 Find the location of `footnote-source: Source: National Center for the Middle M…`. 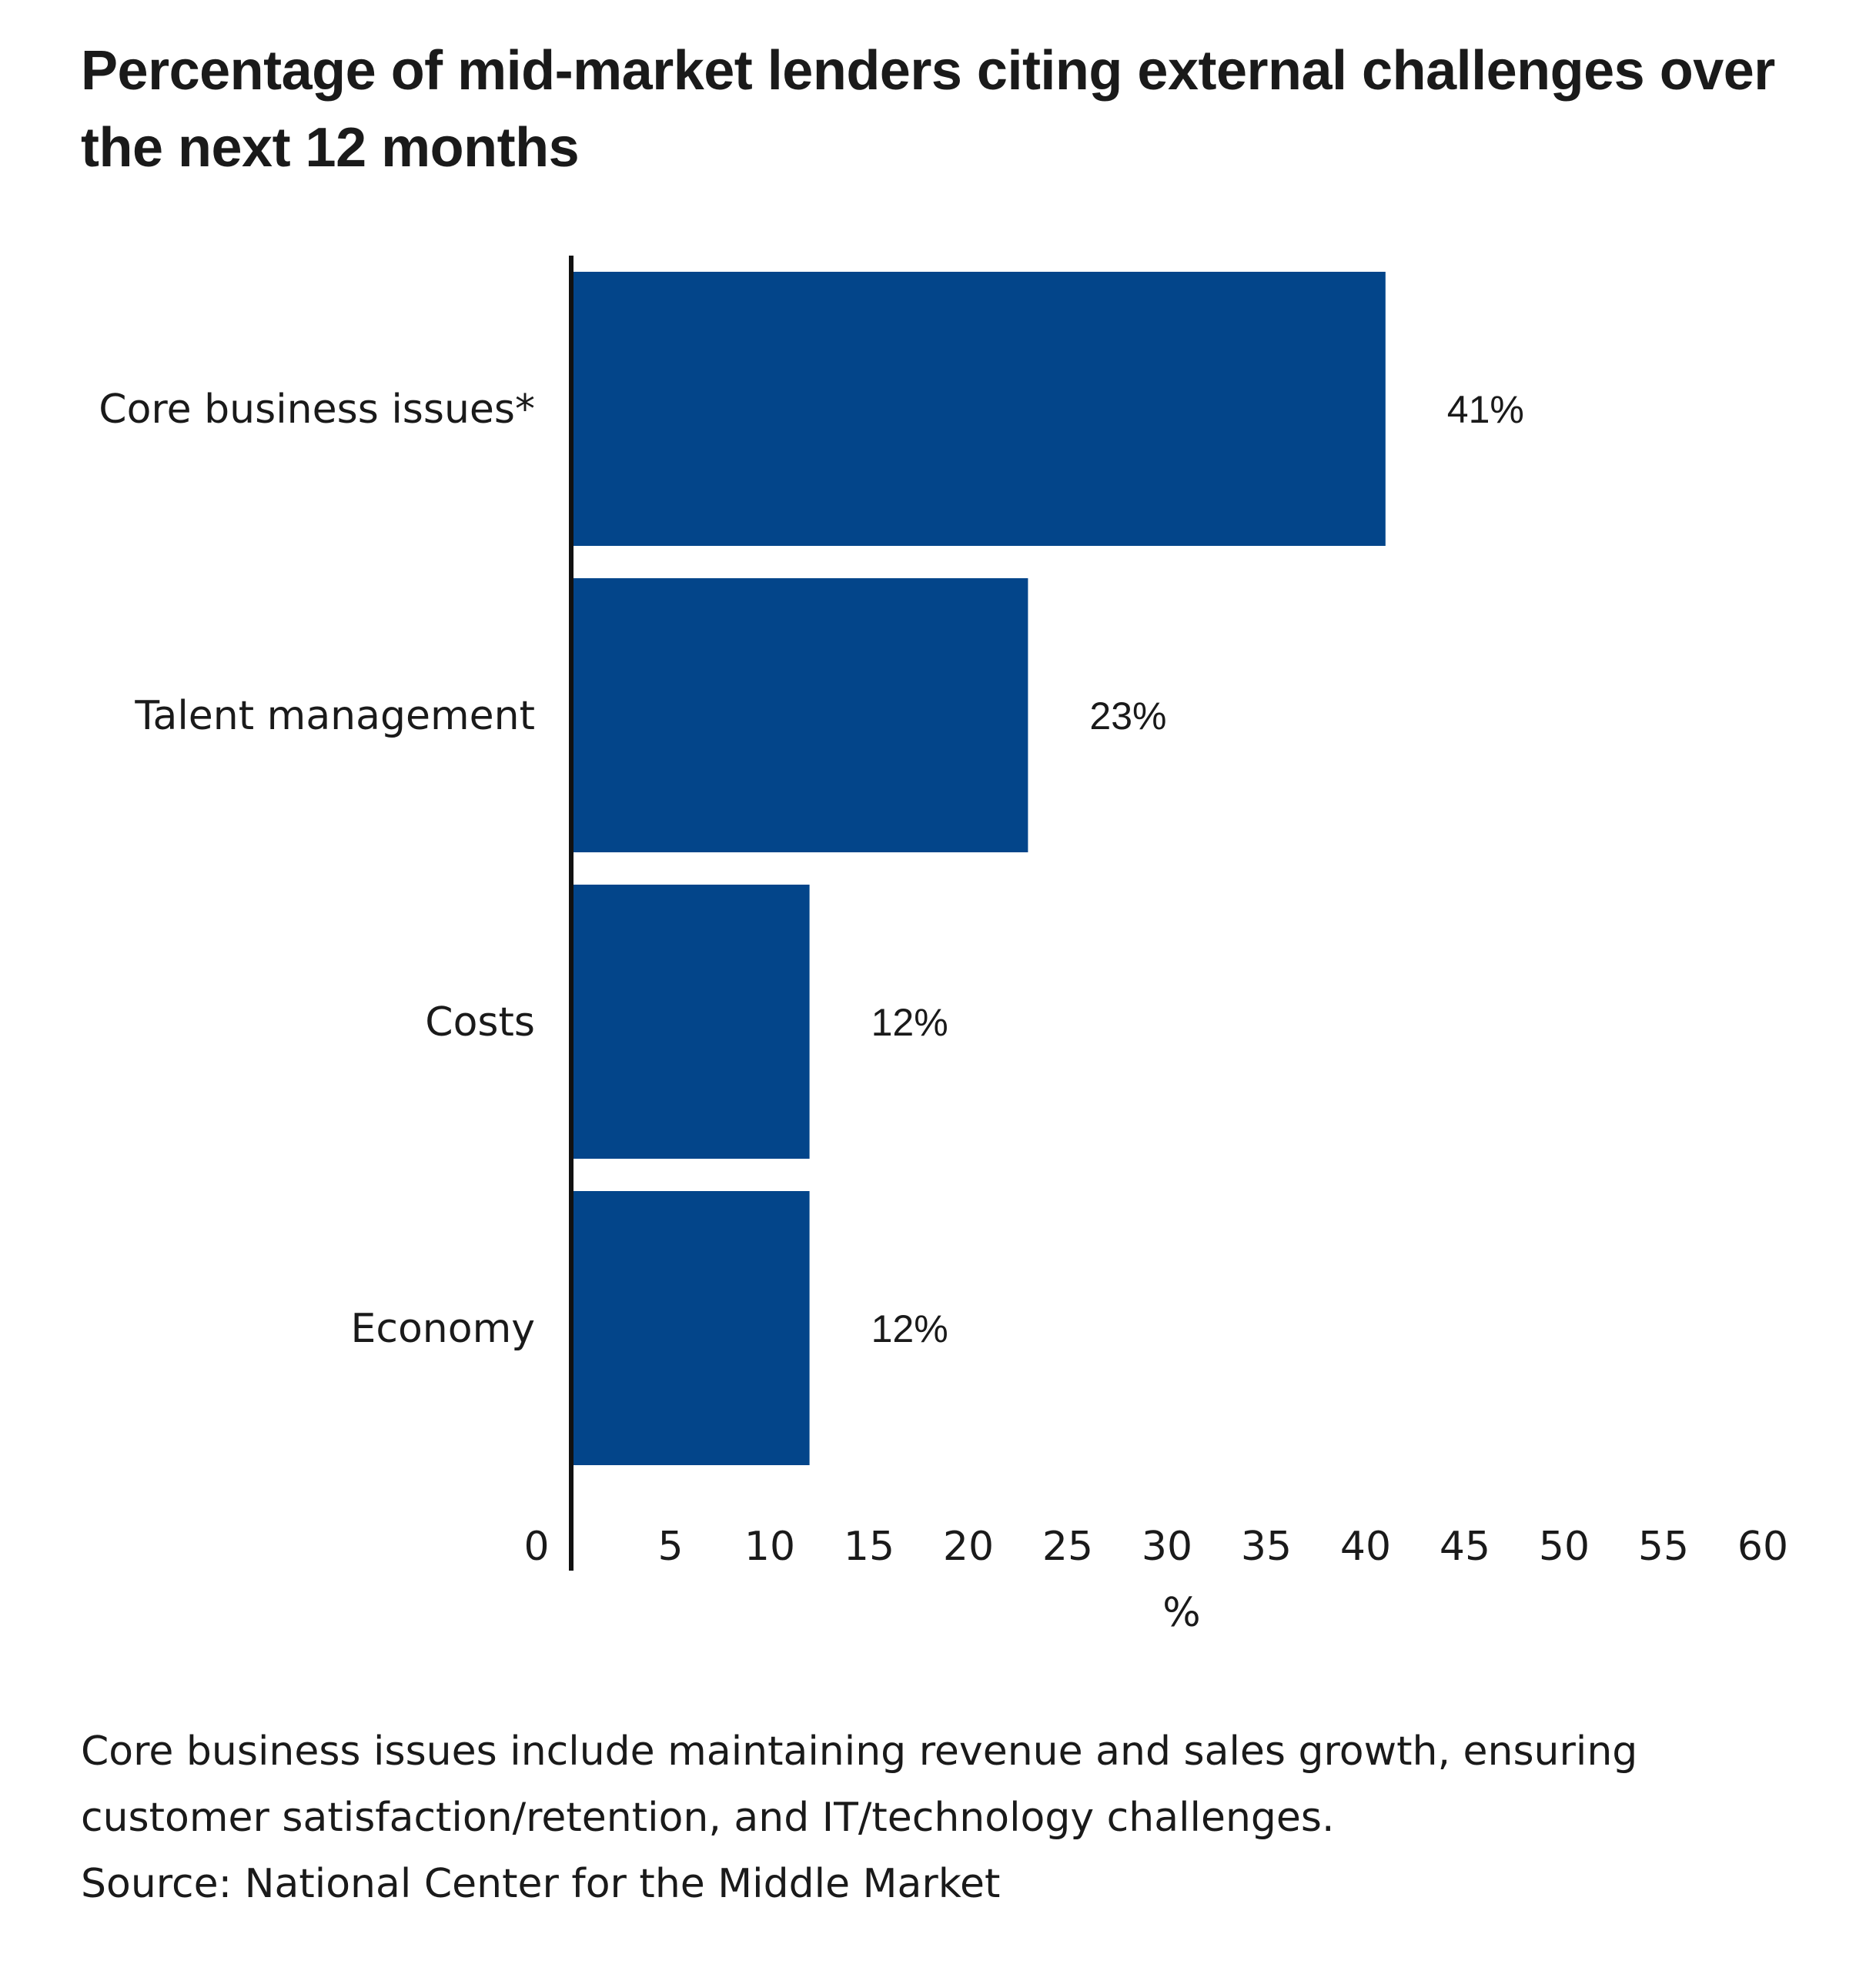

footnote-source: Source: National Center for the Middle M… is located at coordinates (541, 1884).